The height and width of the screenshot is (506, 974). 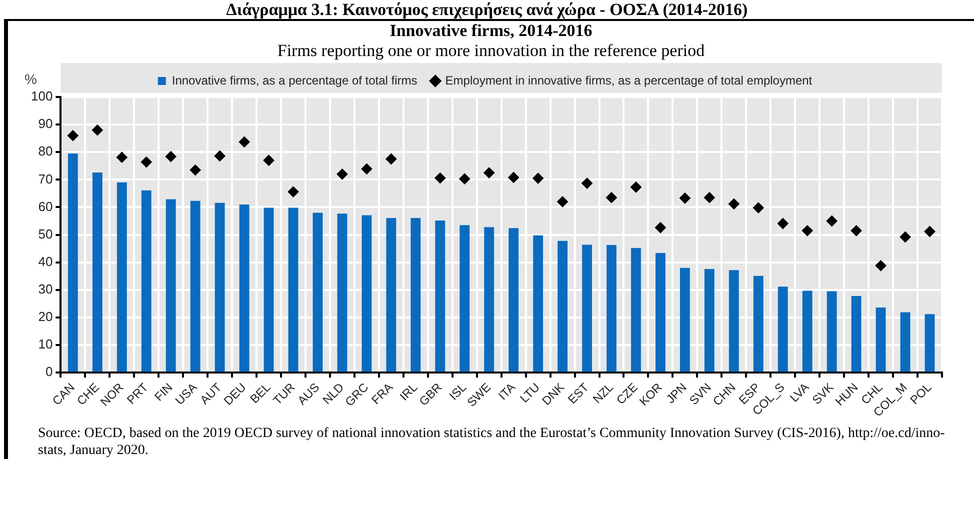 I want to click on y-tick-label: 40, so click(x=45, y=261).